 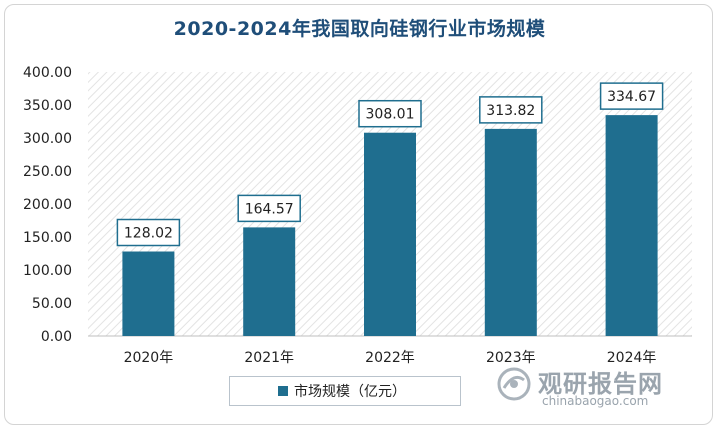 I want to click on x-tick-label: 2021年, so click(x=269, y=358).